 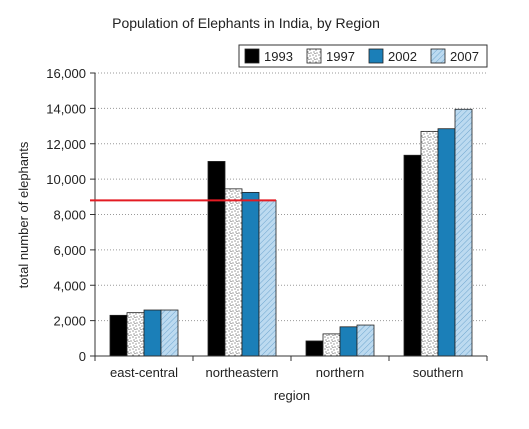 I want to click on y-tick-label: 2,000, so click(x=69, y=321).